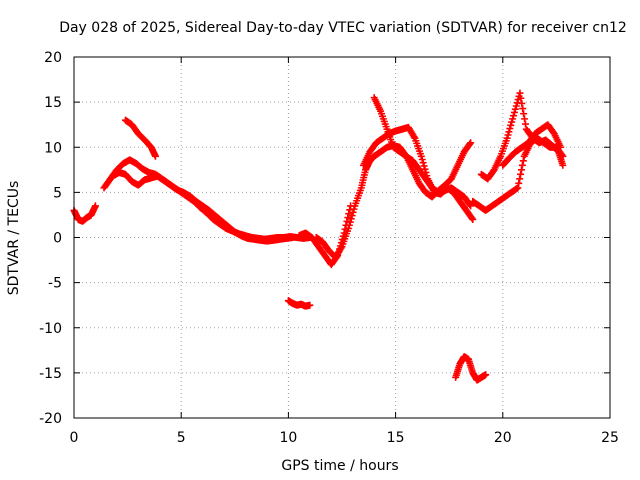 This screenshot has width=640, height=480. I want to click on y-tick-labels: -20 -15 -10 -5 0 5 10 15 20, so click(50, 238).